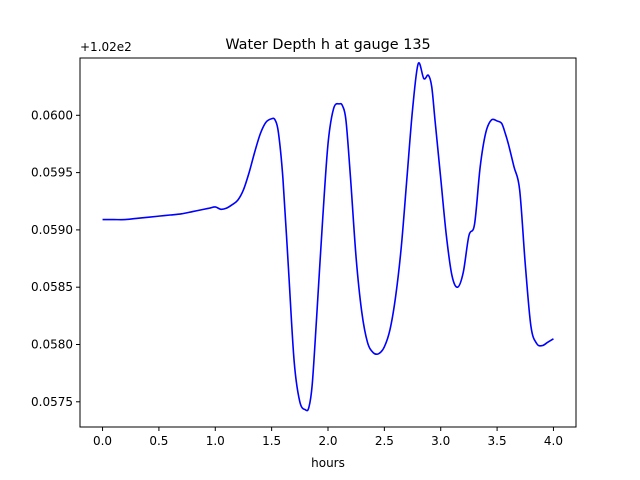 The height and width of the screenshot is (480, 640). Describe the element at coordinates (328, 463) in the screenshot. I see `x-axis-label: hours` at that location.